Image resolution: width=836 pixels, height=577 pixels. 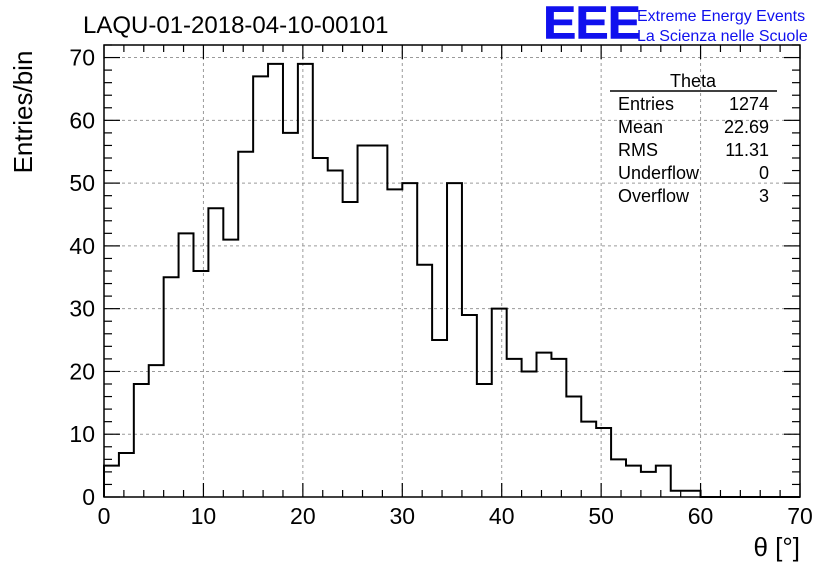 I want to click on y-tick-label: 50, so click(x=82, y=183).